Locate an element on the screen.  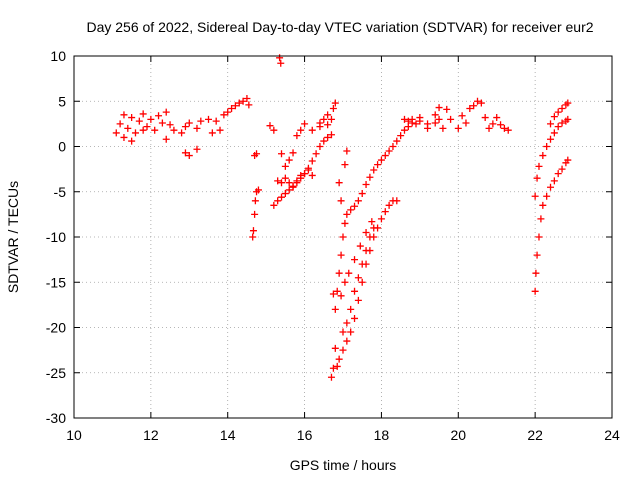
x-tick-label: 24 is located at coordinates (612, 435).